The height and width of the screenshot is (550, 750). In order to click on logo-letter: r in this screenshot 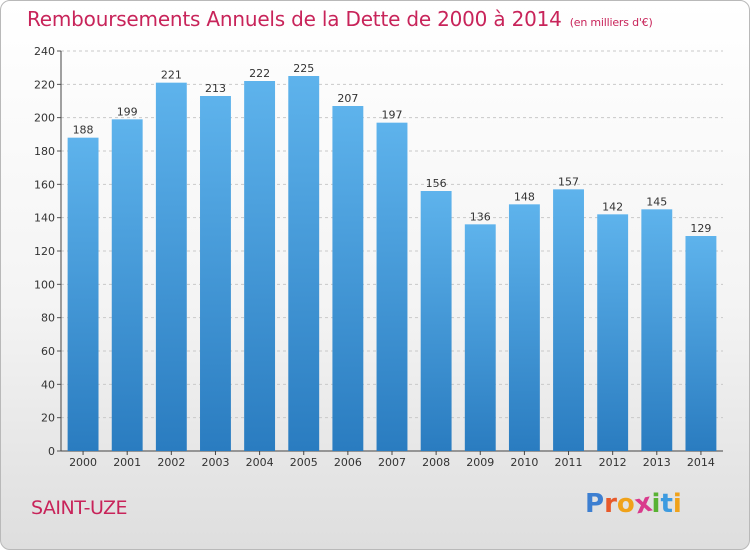, I will do `click(610, 504)`.